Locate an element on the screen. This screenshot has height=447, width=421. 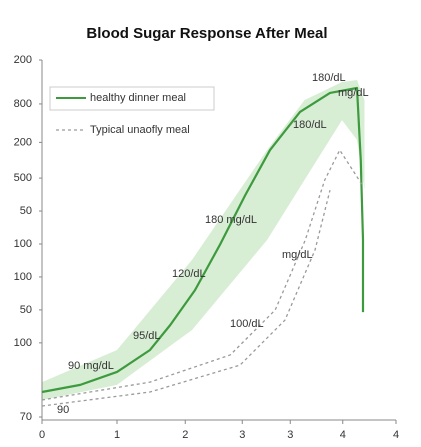
annotation: 120/dL is located at coordinates (189, 274).